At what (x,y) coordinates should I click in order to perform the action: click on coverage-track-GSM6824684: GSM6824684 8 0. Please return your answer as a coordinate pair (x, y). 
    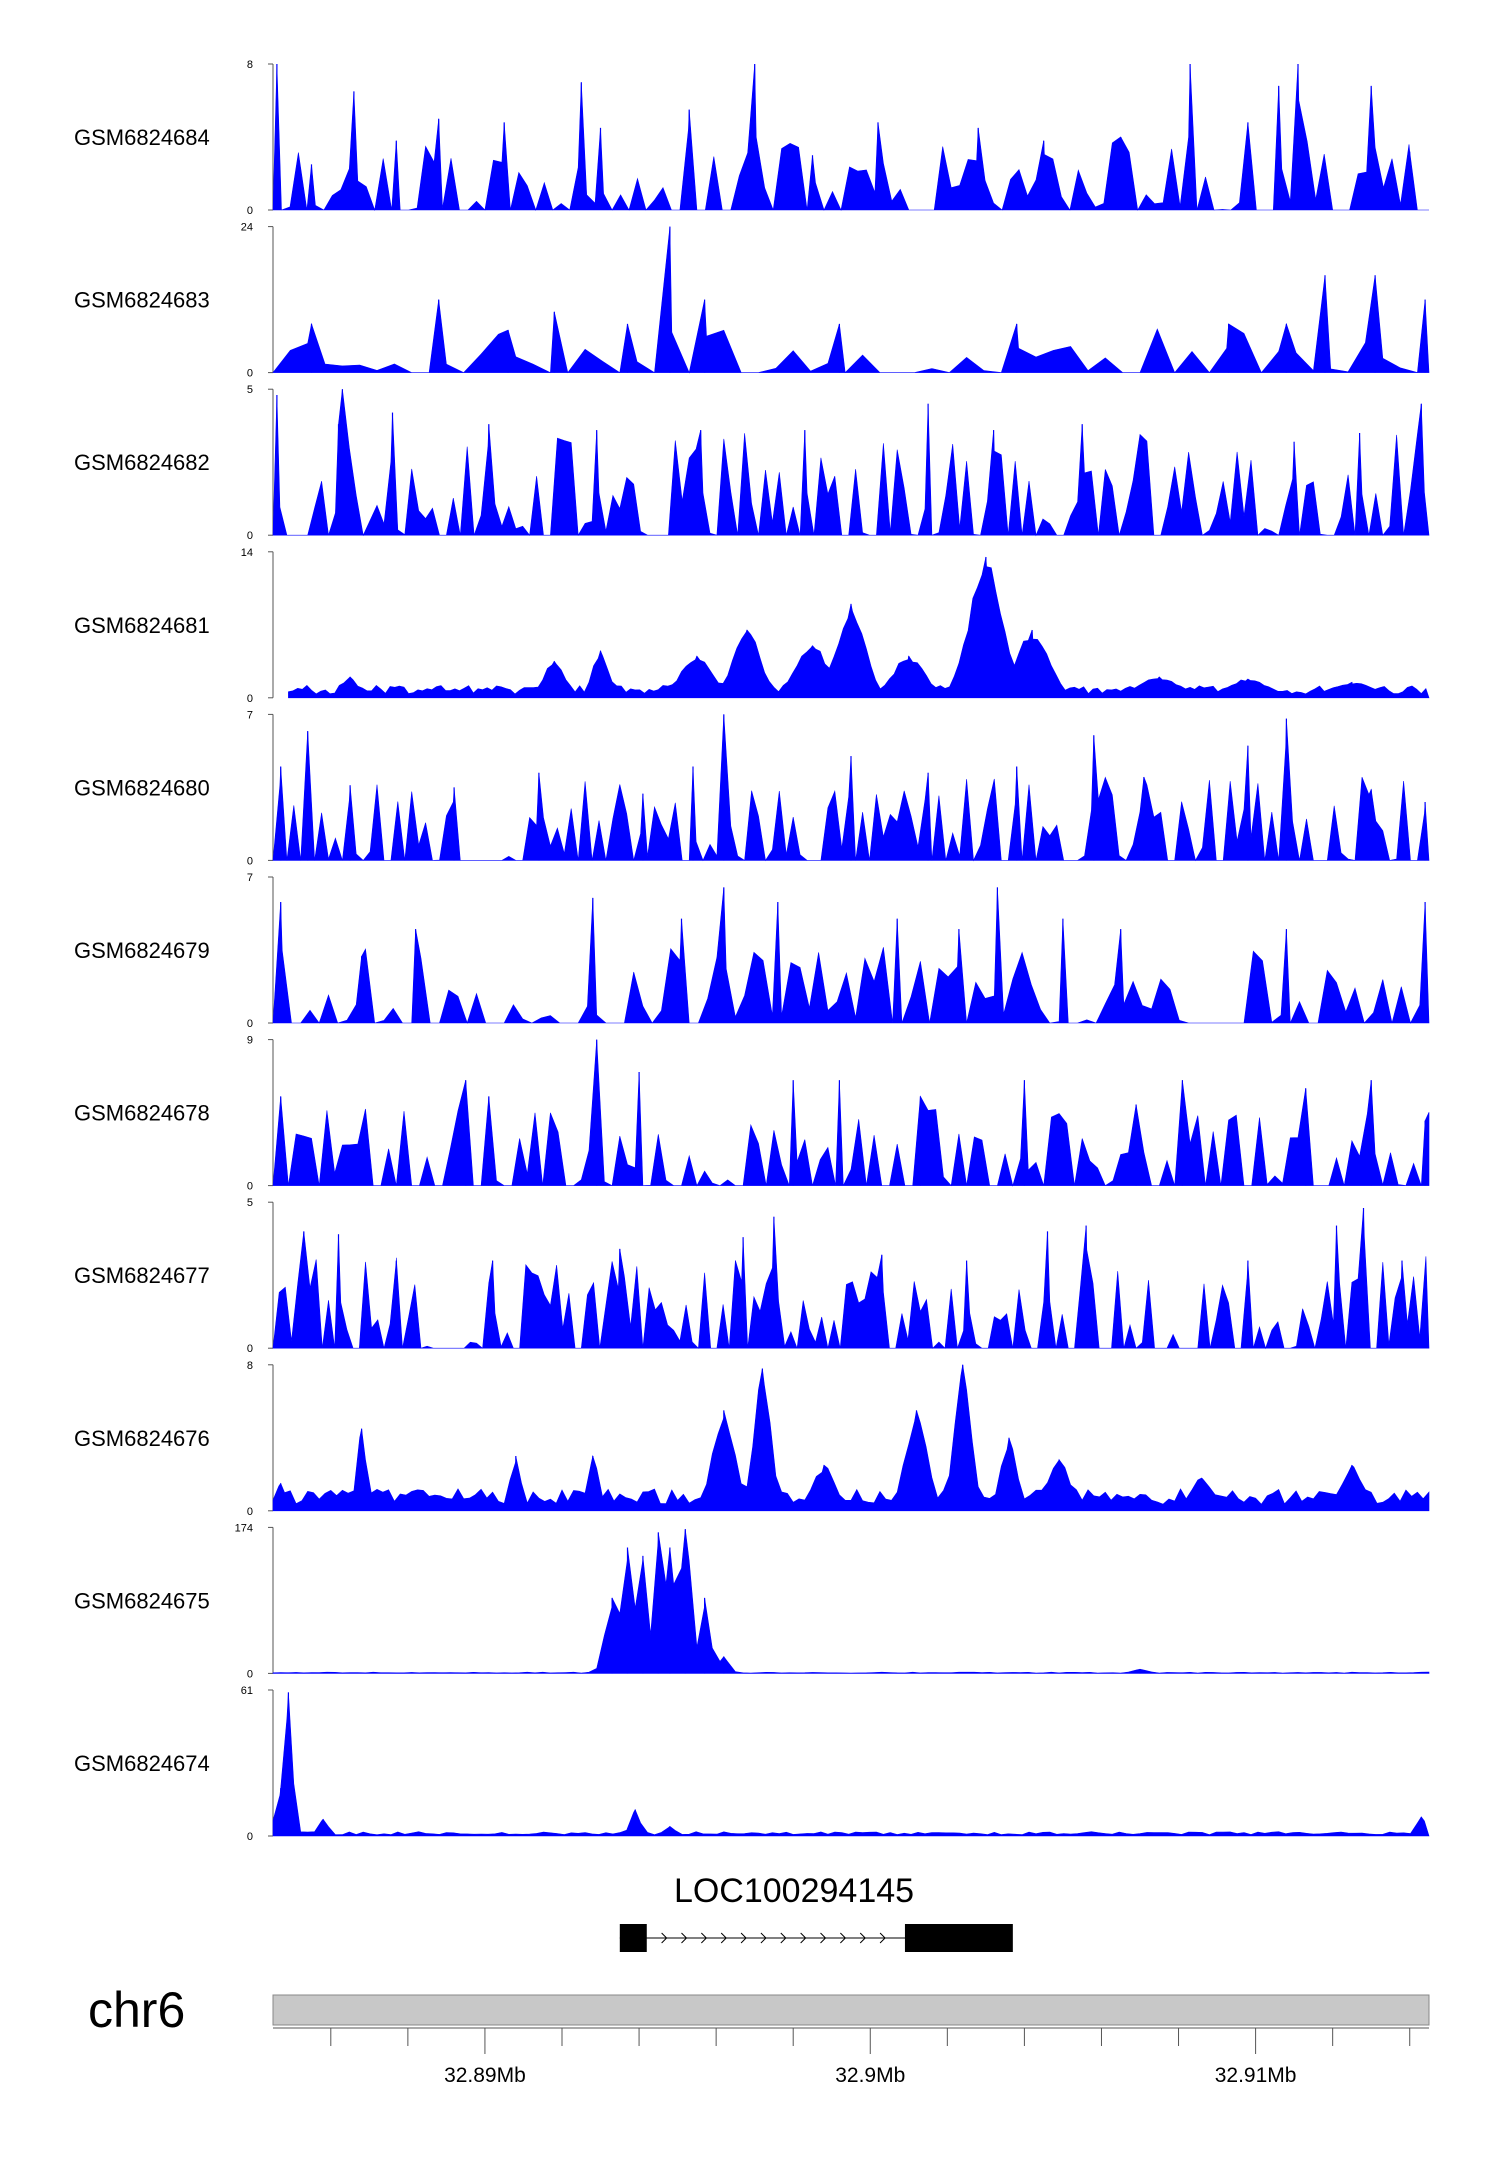
    Looking at the image, I should click on (751, 138).